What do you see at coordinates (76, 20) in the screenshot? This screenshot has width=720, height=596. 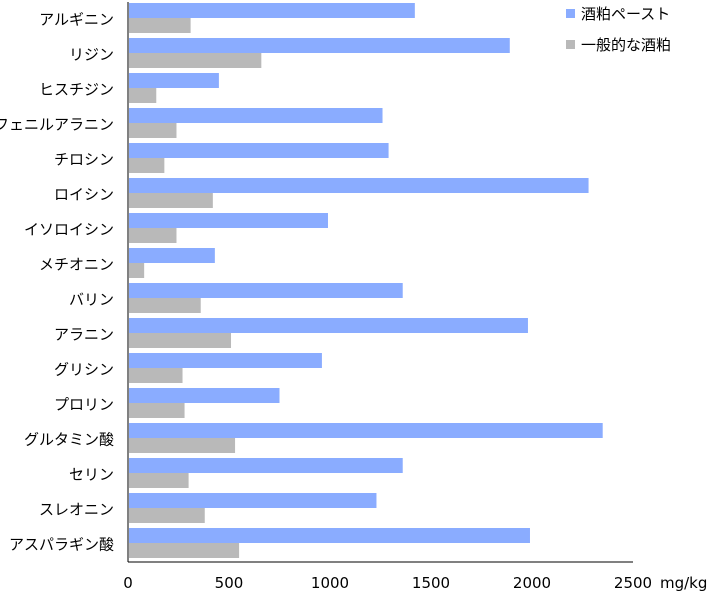 I see `category-label: アルギニン` at bounding box center [76, 20].